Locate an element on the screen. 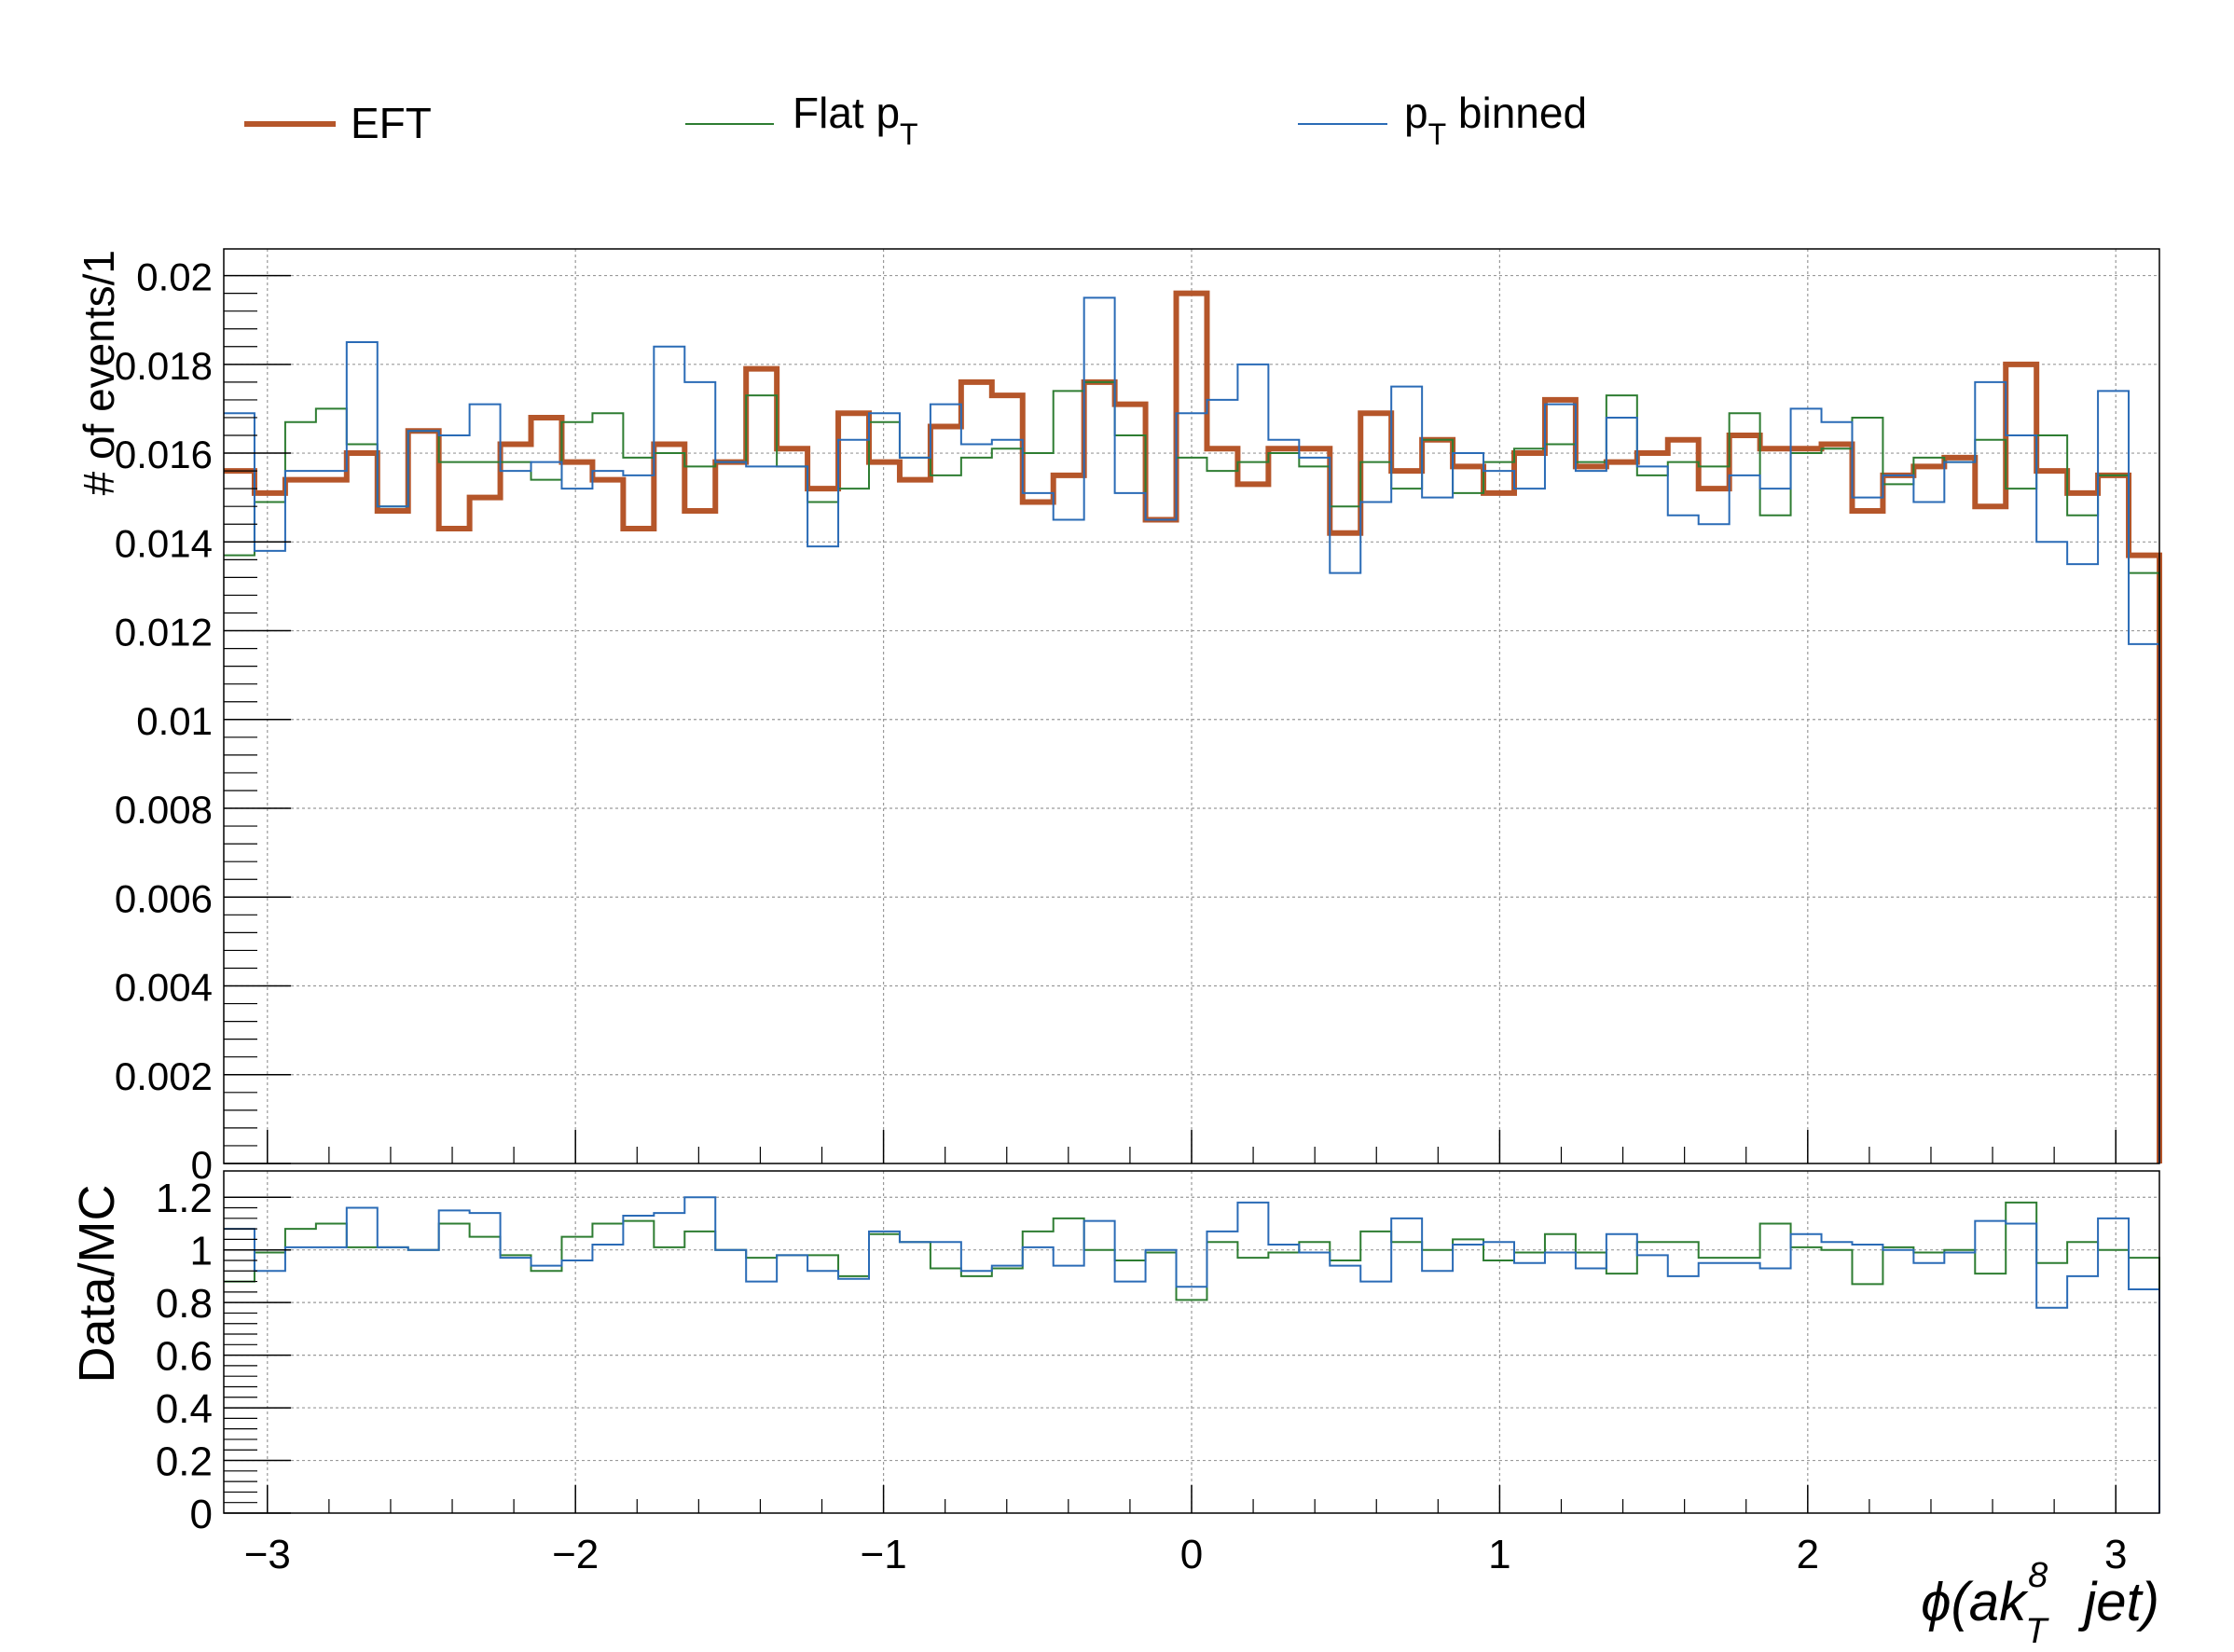 The width and height of the screenshot is (2234, 1652). legend-flat-label: Flat pT is located at coordinates (855, 120).